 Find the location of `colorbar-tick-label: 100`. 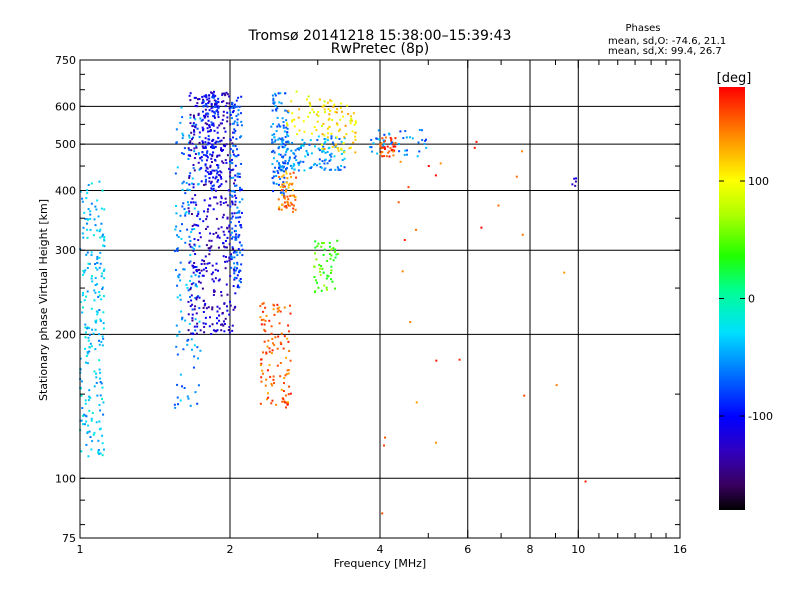

colorbar-tick-label: 100 is located at coordinates (758, 181).